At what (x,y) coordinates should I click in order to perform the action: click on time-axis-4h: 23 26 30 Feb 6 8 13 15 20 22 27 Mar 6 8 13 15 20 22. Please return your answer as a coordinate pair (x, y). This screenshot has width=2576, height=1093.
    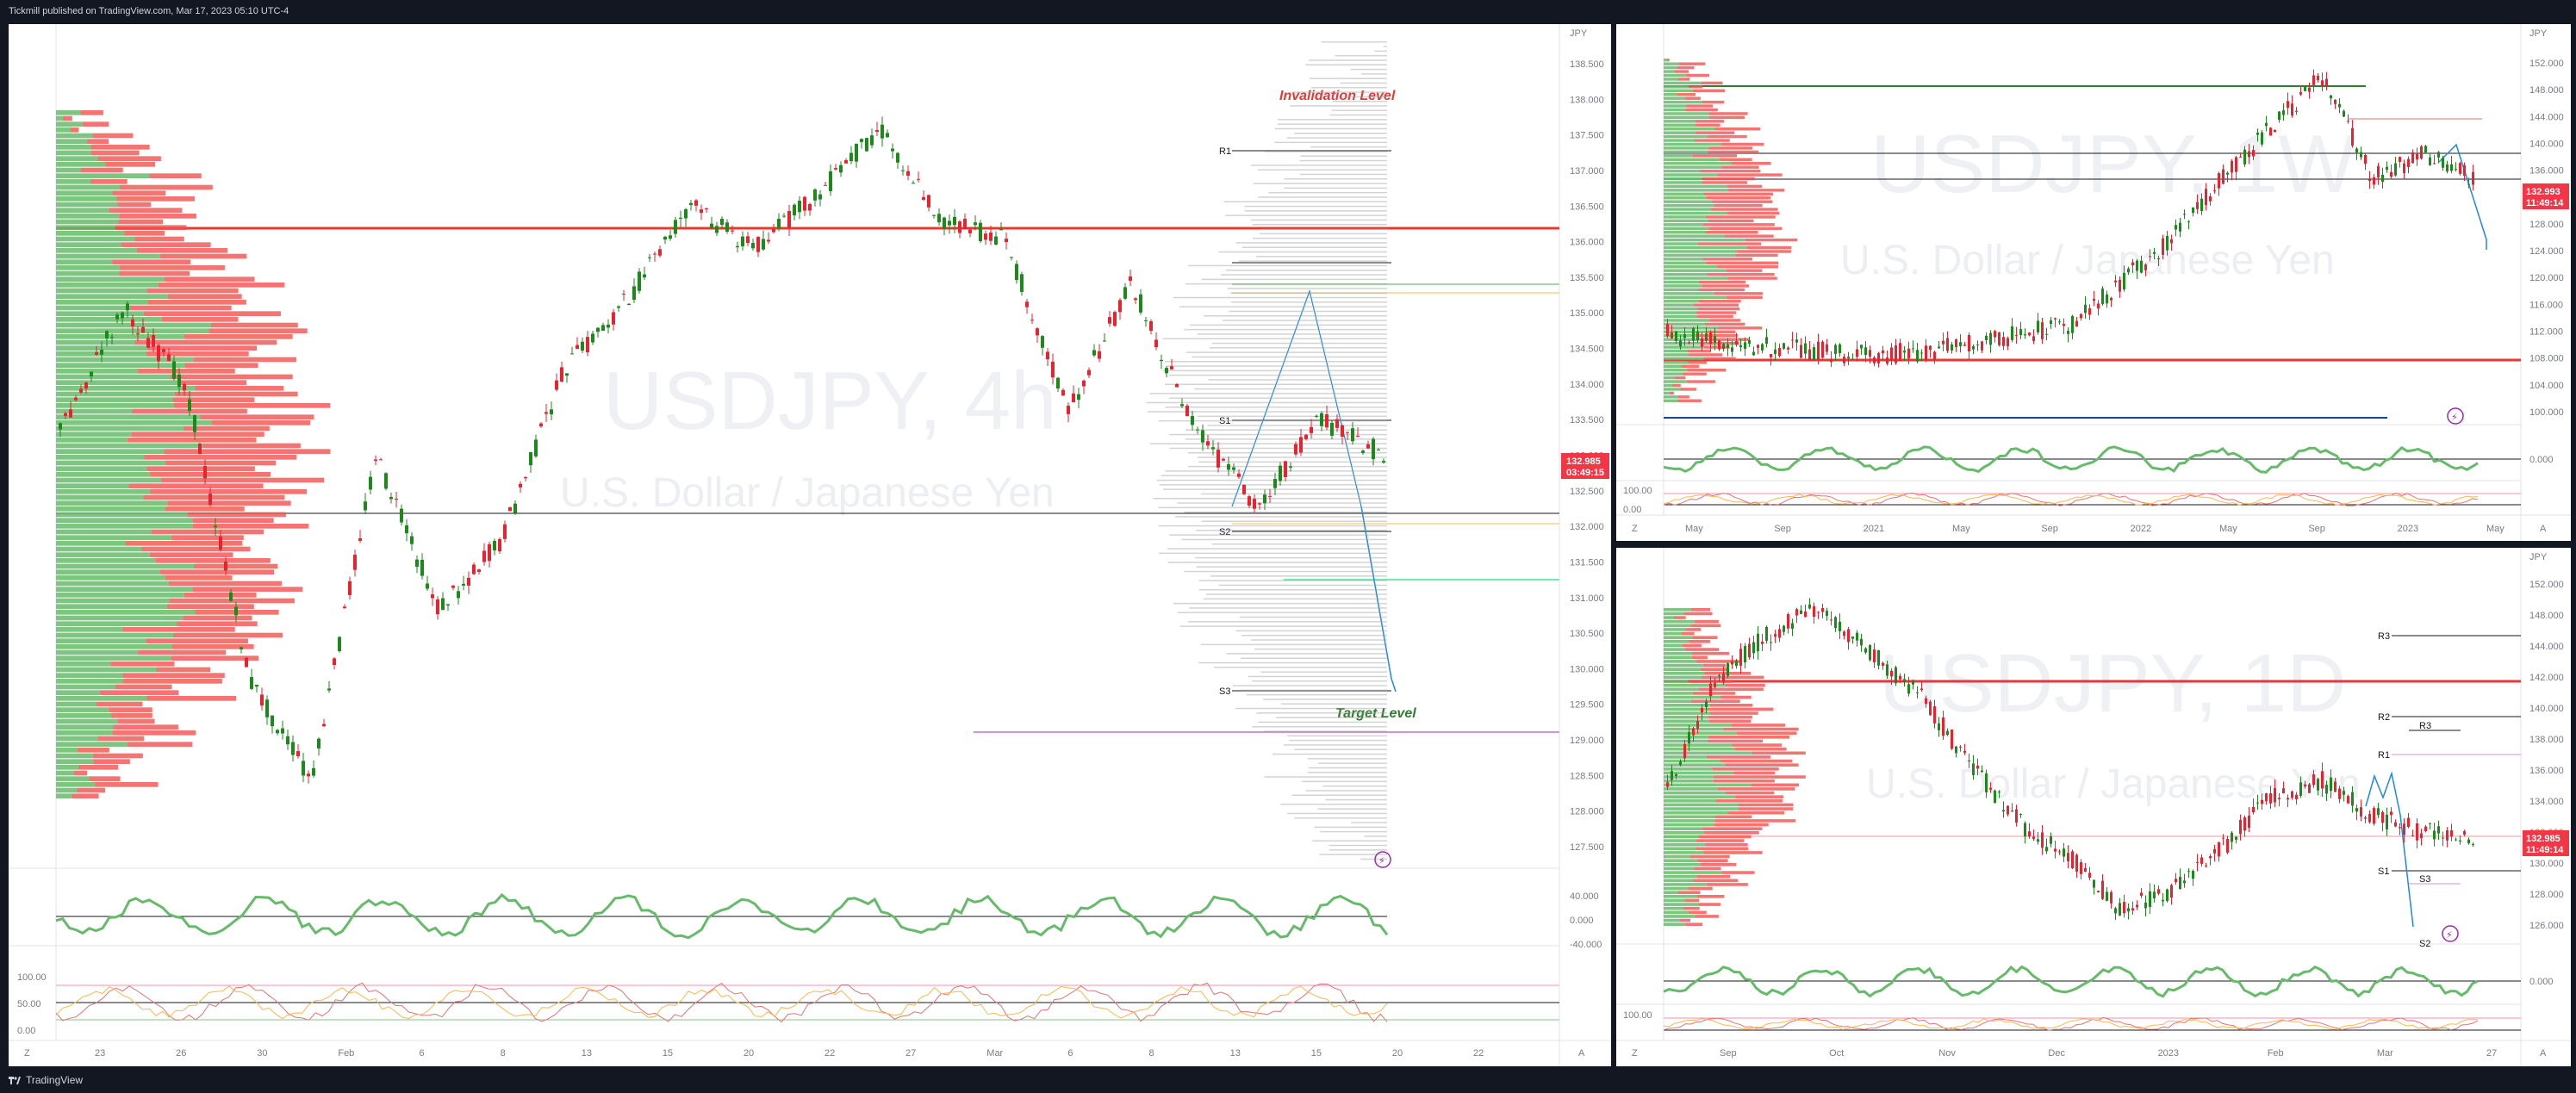
    Looking at the image, I should click on (790, 1053).